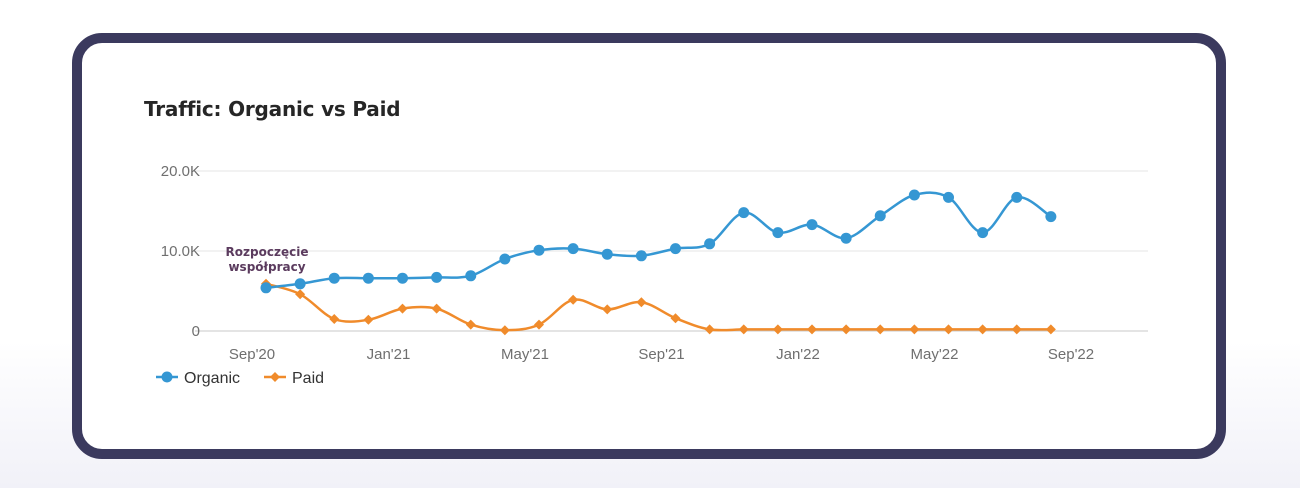 The width and height of the screenshot is (1300, 488). I want to click on legend-label: Paid, so click(308, 378).